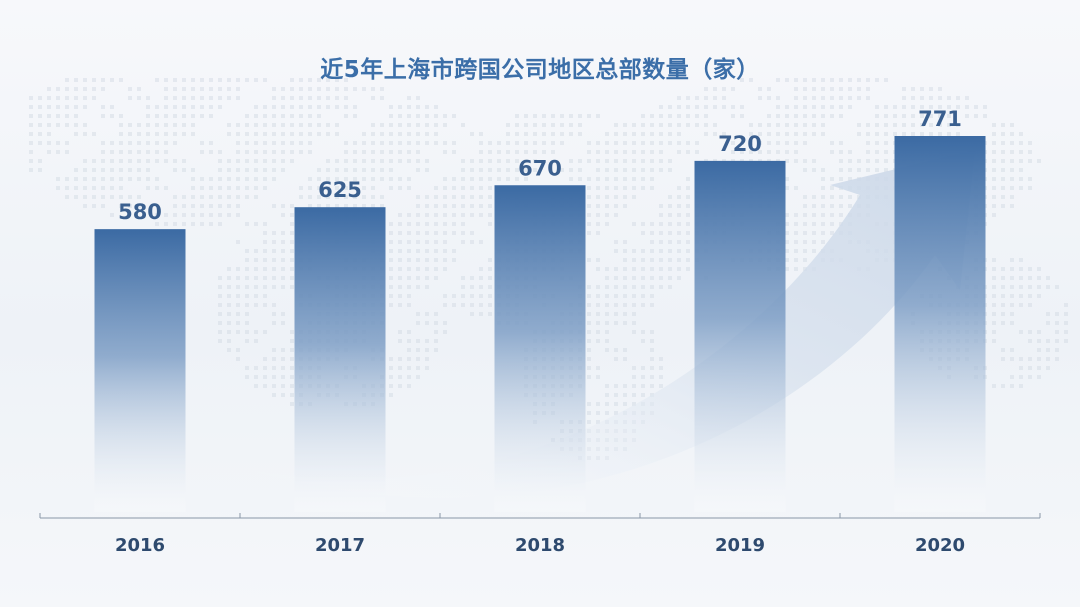 The width and height of the screenshot is (1080, 607). Describe the element at coordinates (740, 144) in the screenshot. I see `value-label-2019: 720` at that location.